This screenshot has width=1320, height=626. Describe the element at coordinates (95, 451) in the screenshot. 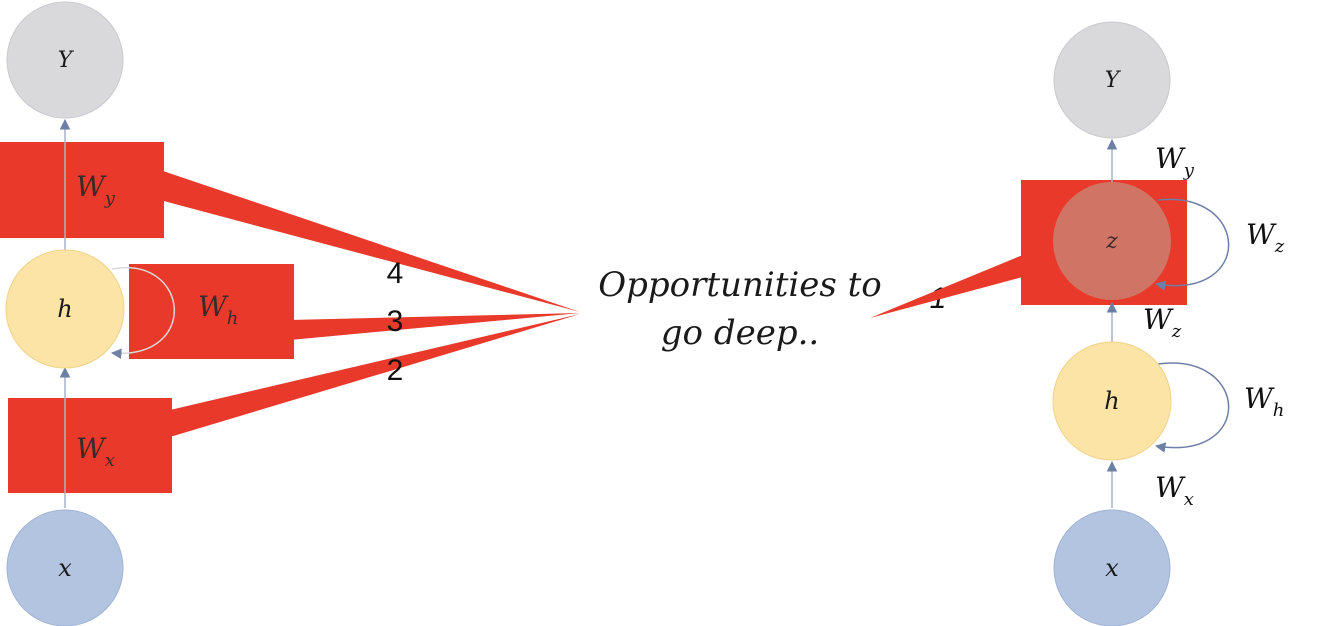

I see `weight-wx-label: Wx` at that location.